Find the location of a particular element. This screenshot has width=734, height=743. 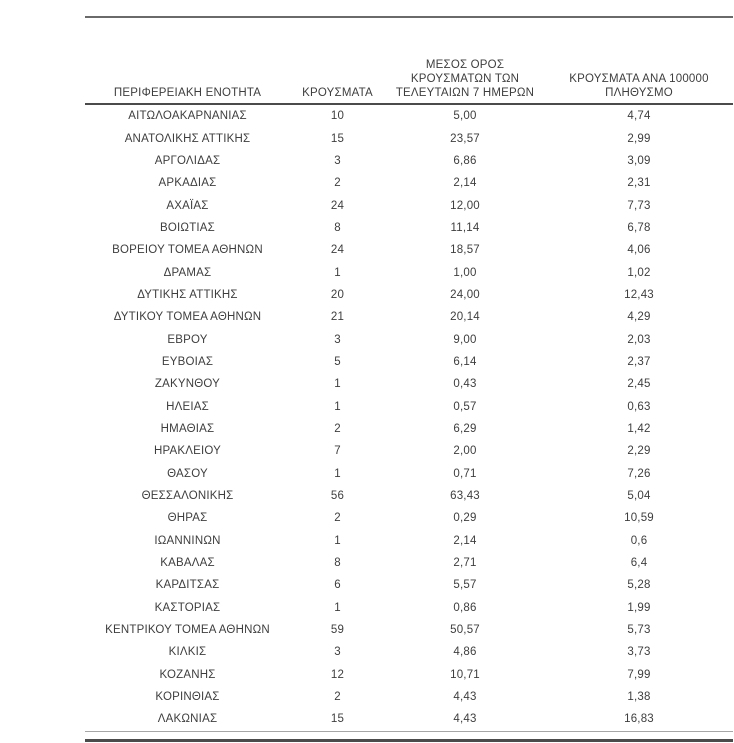

cases-cell: 56 is located at coordinates (337, 496).